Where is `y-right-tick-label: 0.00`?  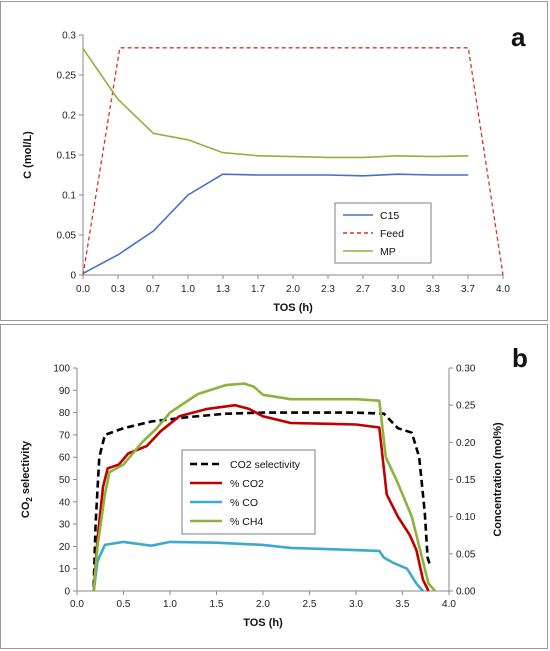 y-right-tick-label: 0.00 is located at coordinates (466, 592).